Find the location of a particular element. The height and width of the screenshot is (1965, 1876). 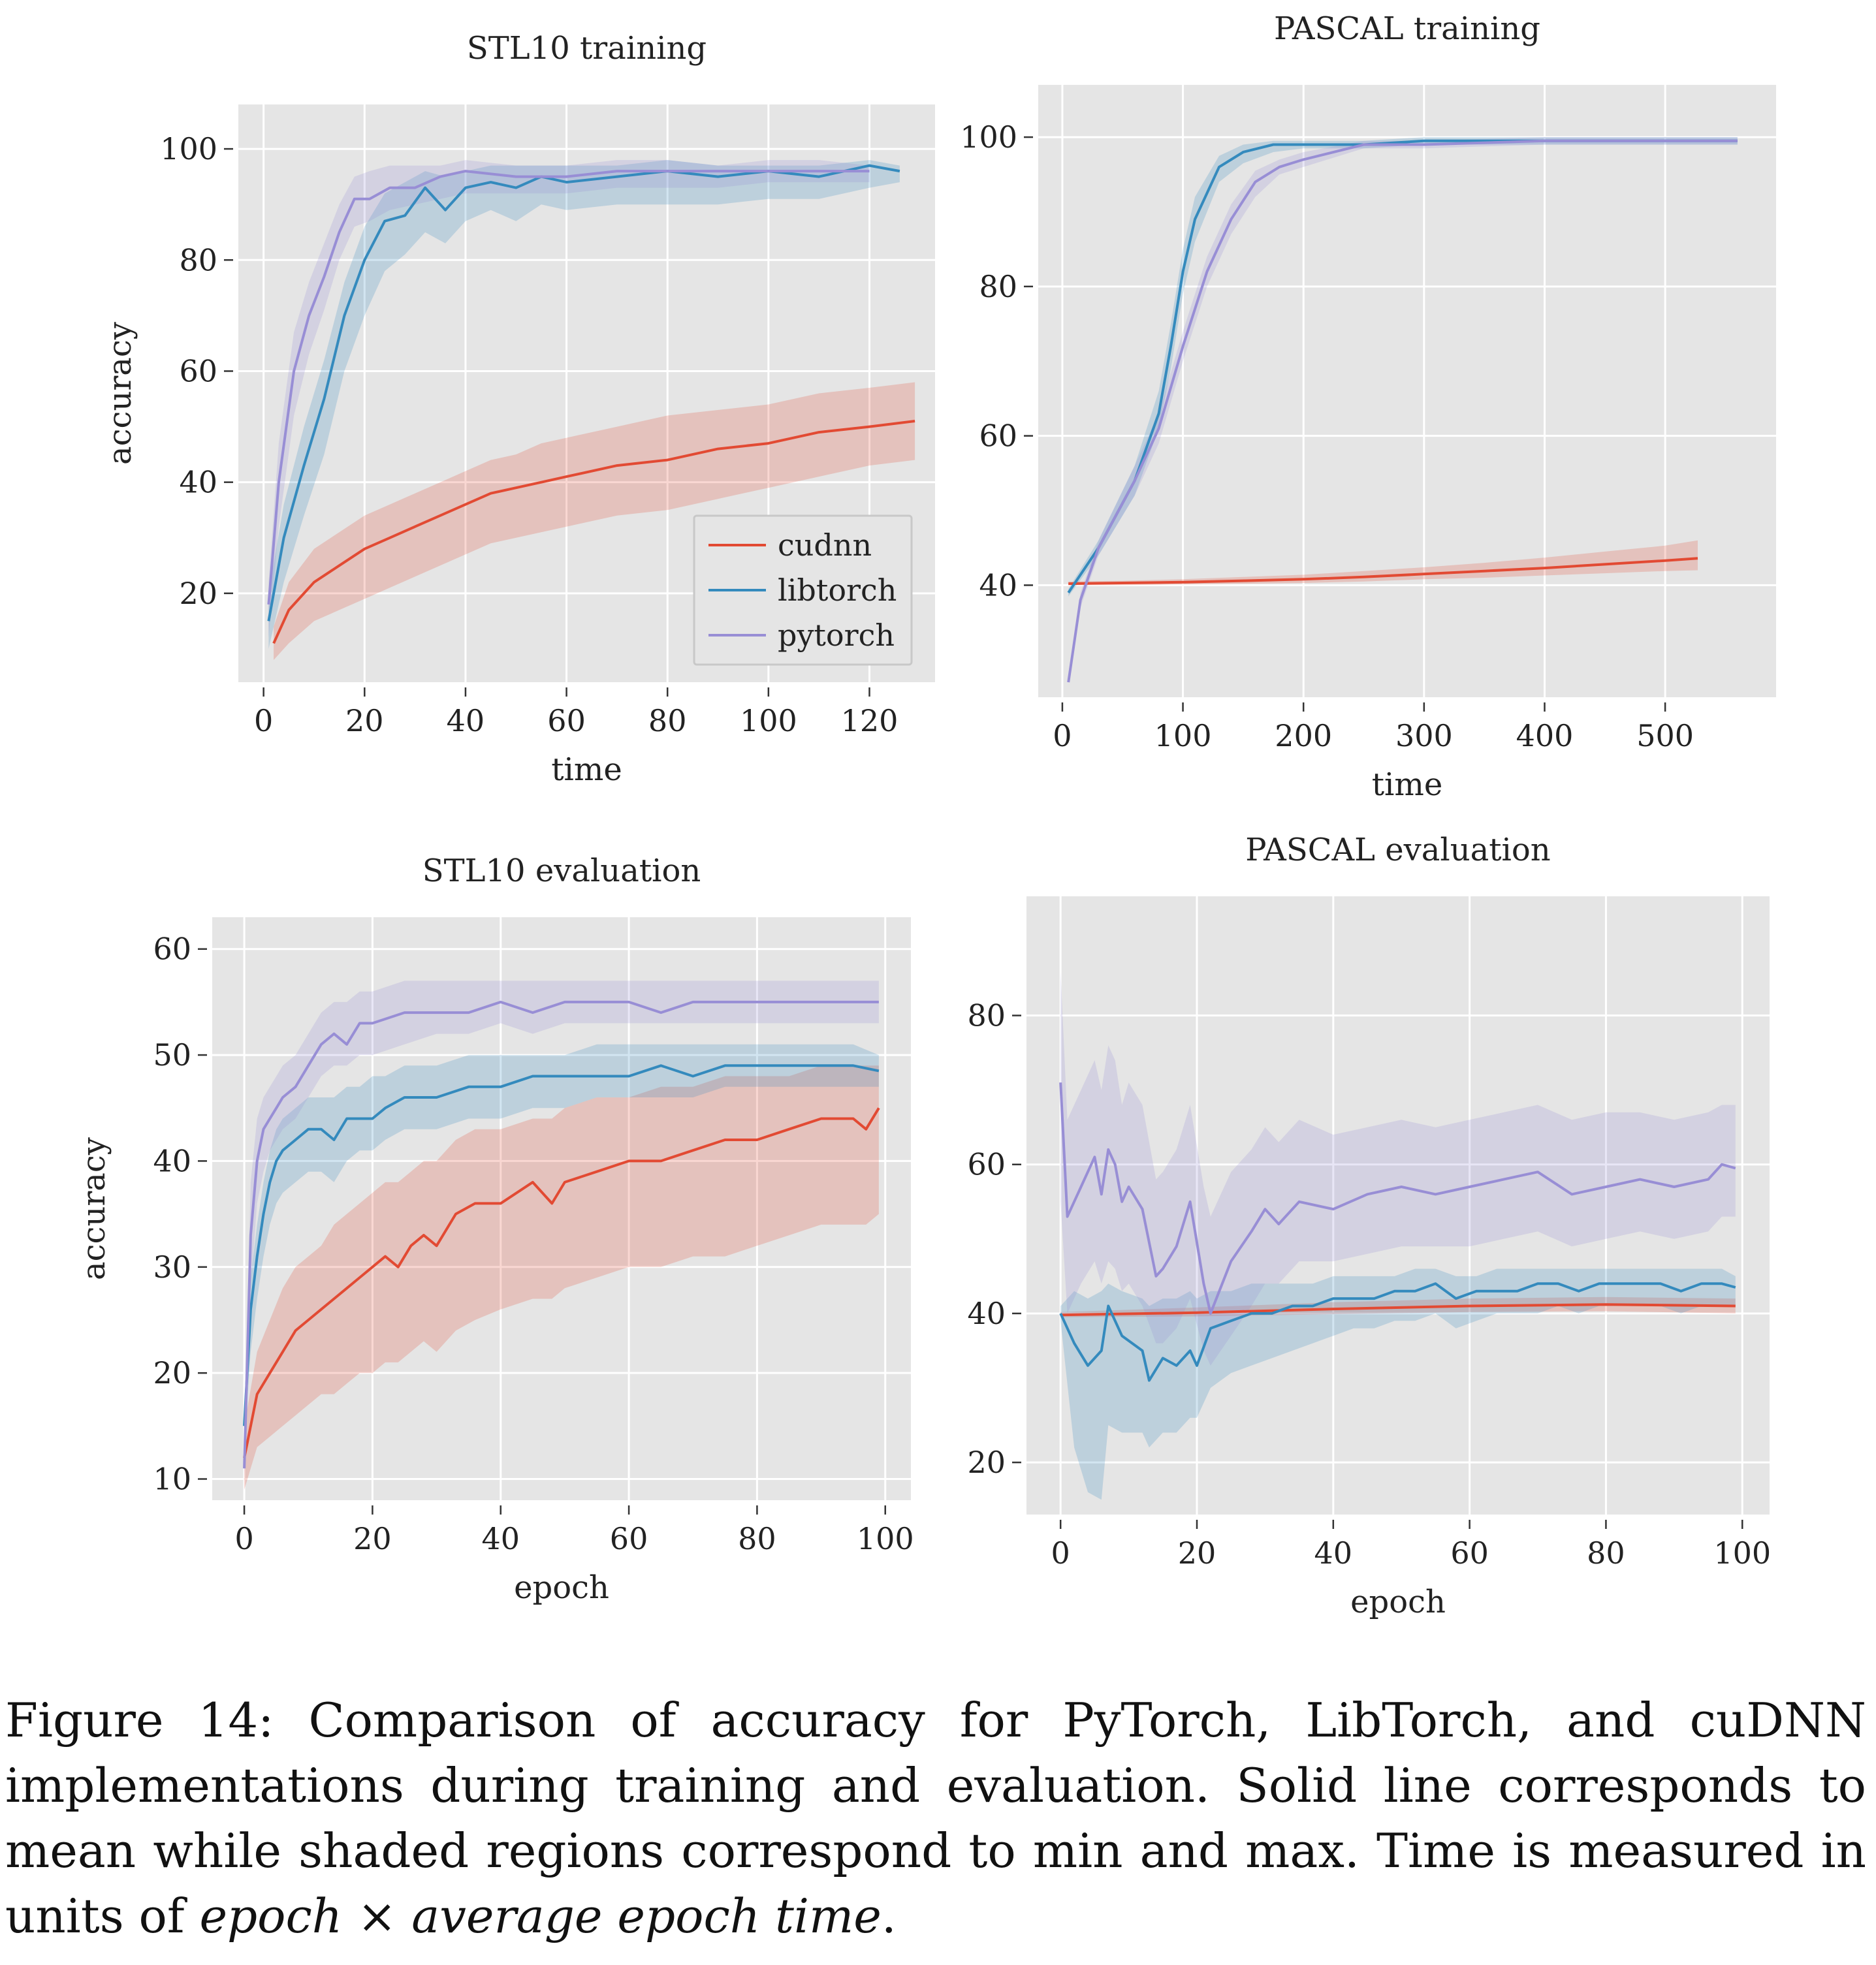

chart1-legend is located at coordinates (803, 590).